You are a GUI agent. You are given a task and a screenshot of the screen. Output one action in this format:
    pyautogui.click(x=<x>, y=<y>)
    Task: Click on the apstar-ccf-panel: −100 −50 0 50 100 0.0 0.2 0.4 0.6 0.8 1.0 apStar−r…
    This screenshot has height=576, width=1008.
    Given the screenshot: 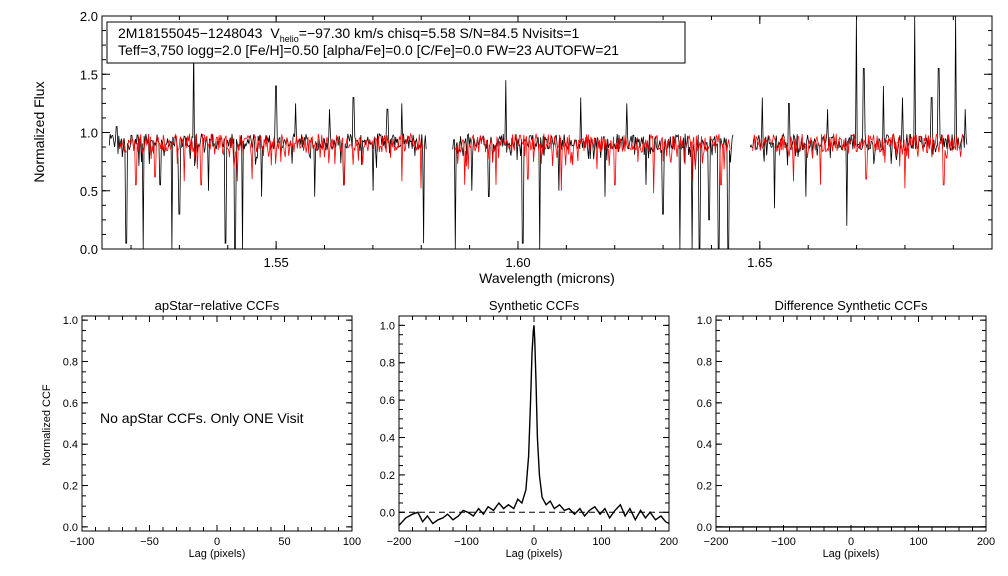 What is the action you would take?
    pyautogui.click(x=201, y=429)
    